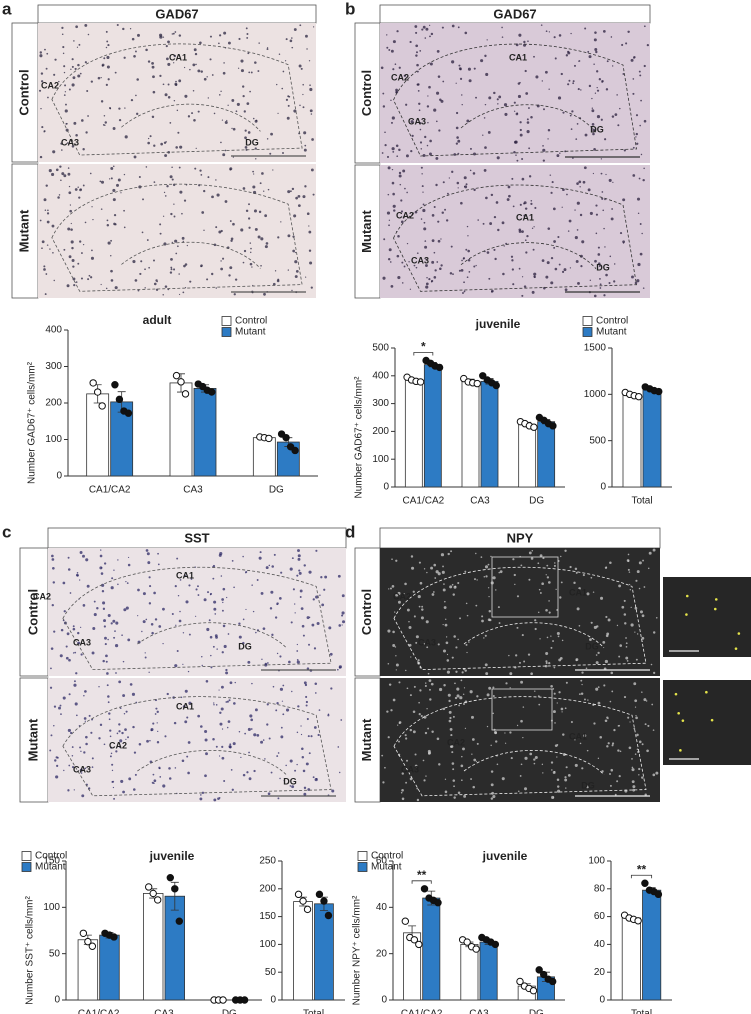 The image size is (751, 1014). Describe the element at coordinates (367, 231) in the screenshot. I see `side-label-box` at that location.